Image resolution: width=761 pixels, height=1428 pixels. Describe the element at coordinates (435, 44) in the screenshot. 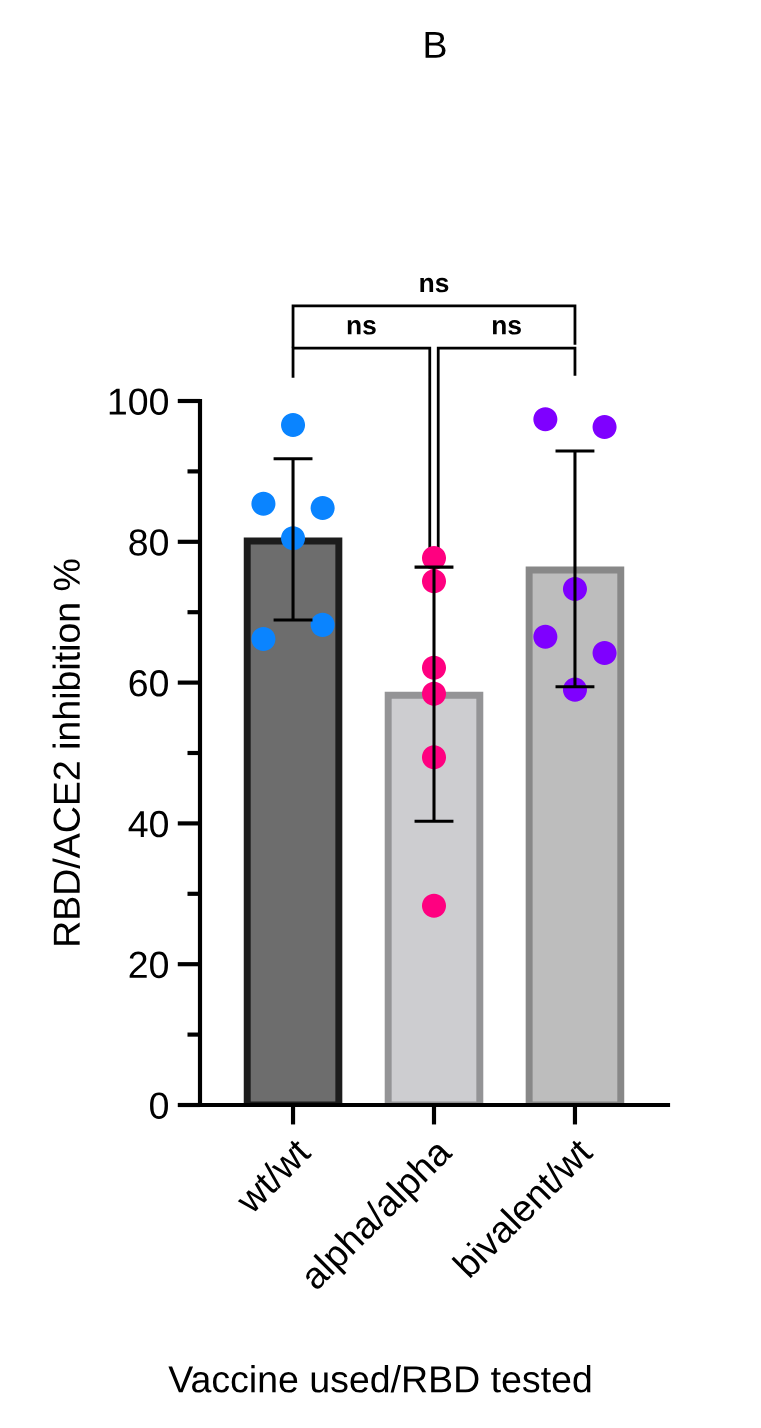

I see `chart-title: B` at that location.